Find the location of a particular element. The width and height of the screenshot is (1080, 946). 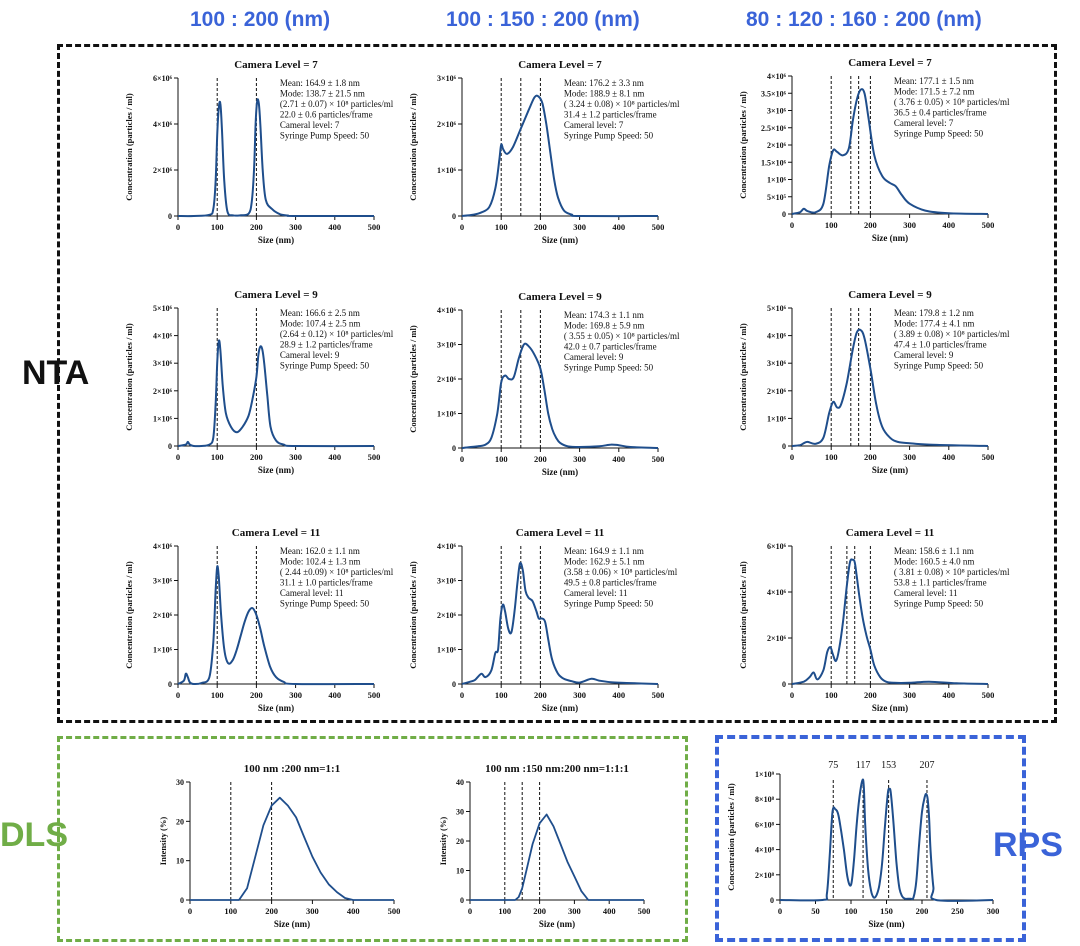

y-tick-label: 1×10⁹ is located at coordinates (765, 774).